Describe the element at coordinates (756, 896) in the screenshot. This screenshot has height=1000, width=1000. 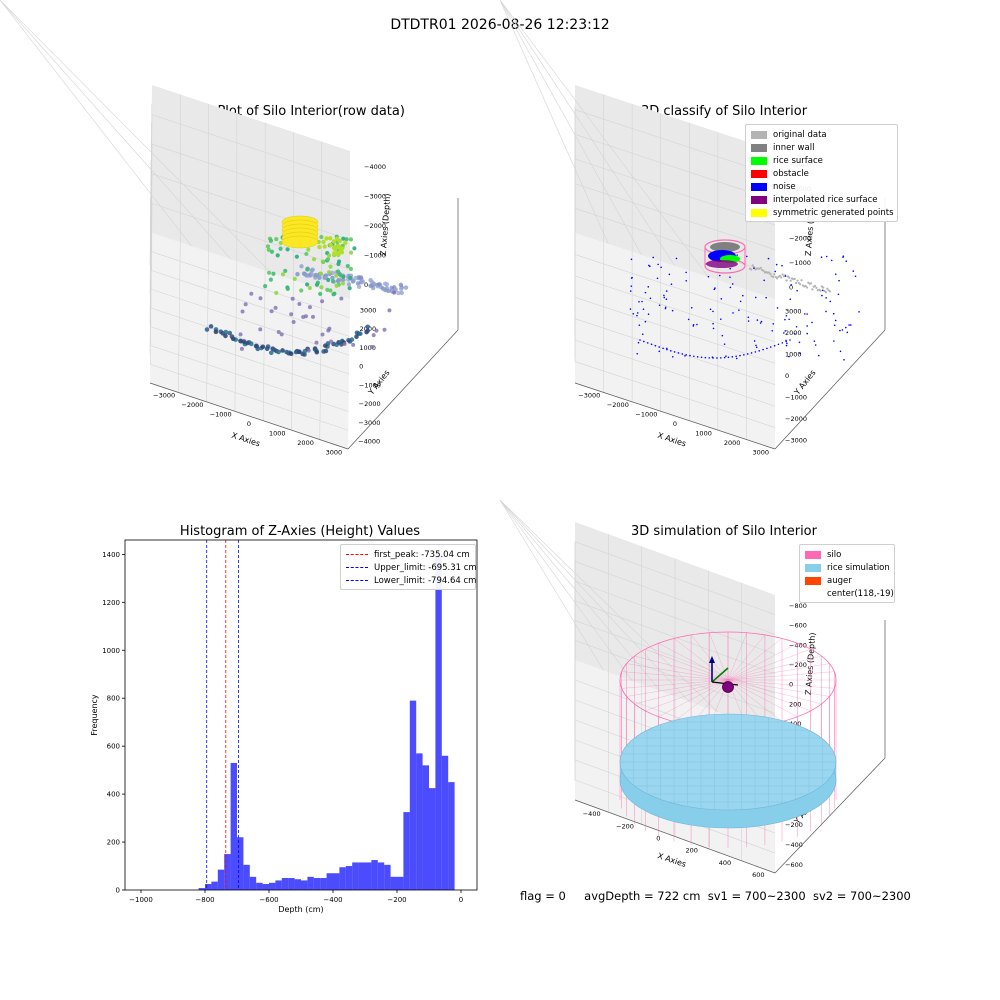
I see `status-sv1: sv1 = 700~2300` at that location.